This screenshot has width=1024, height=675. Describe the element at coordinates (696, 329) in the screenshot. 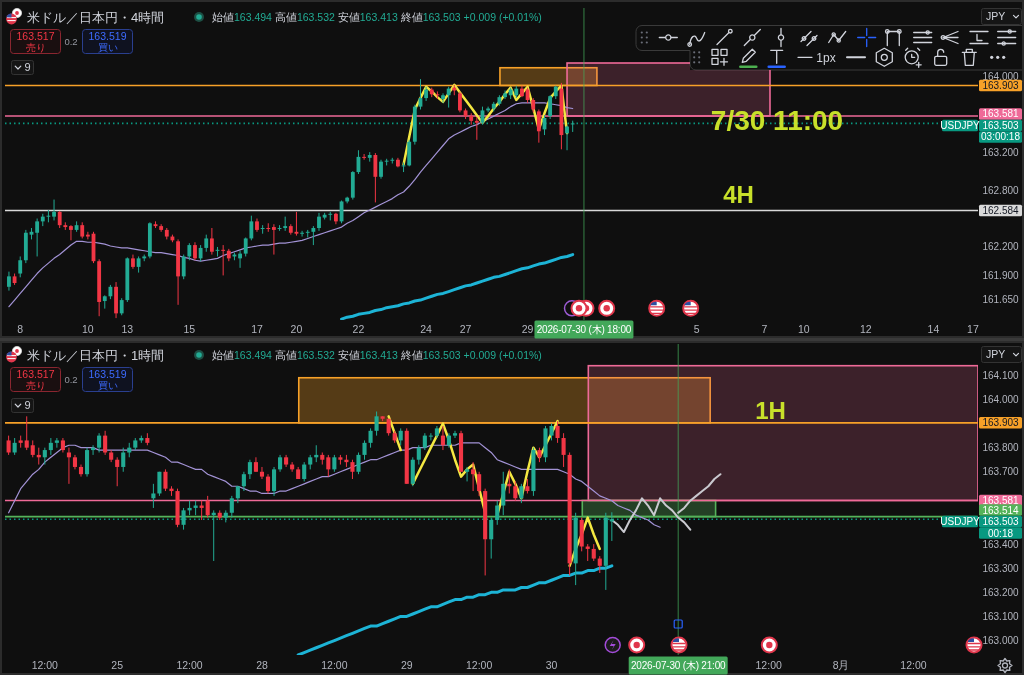

I see `x-tick-label: 5` at that location.